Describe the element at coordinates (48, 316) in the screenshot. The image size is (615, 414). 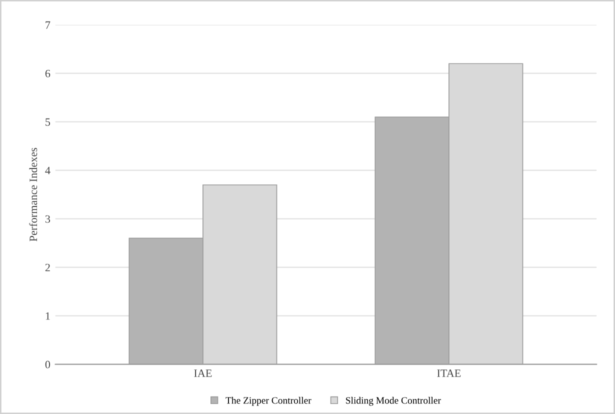
I see `y-tick-label: 1` at that location.